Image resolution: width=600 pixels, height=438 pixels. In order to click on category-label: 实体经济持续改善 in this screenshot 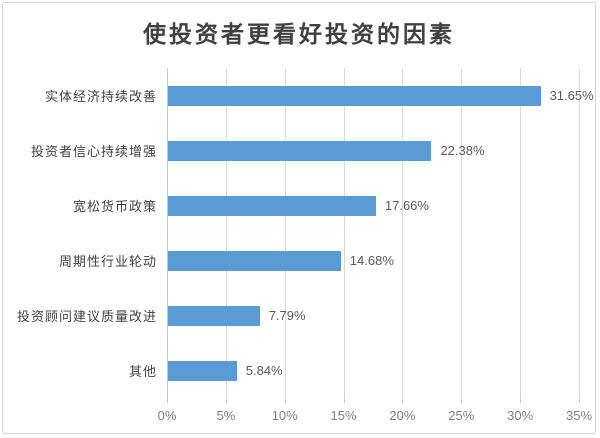, I will do `click(100, 96)`.